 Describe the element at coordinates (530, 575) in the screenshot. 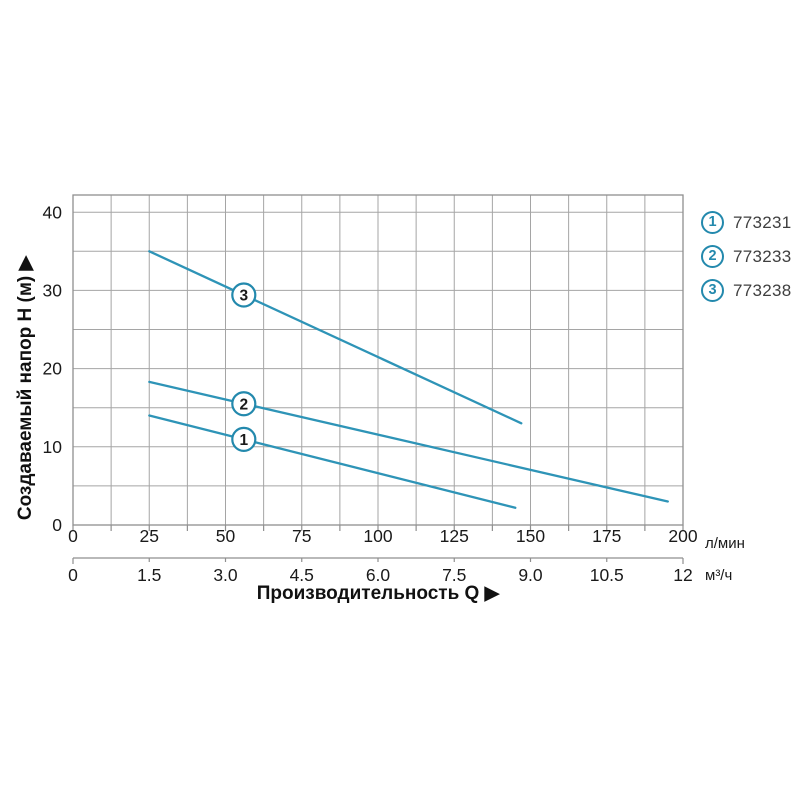

I see `secondary-axis-tick-label: 9.0` at that location.